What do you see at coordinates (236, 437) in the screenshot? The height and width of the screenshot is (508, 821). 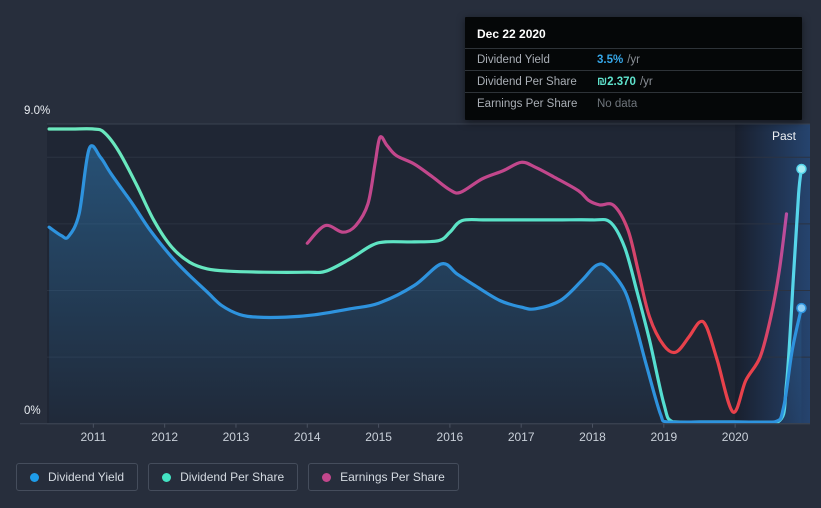 I see `x-axis-label-2013: 2013` at bounding box center [236, 437].